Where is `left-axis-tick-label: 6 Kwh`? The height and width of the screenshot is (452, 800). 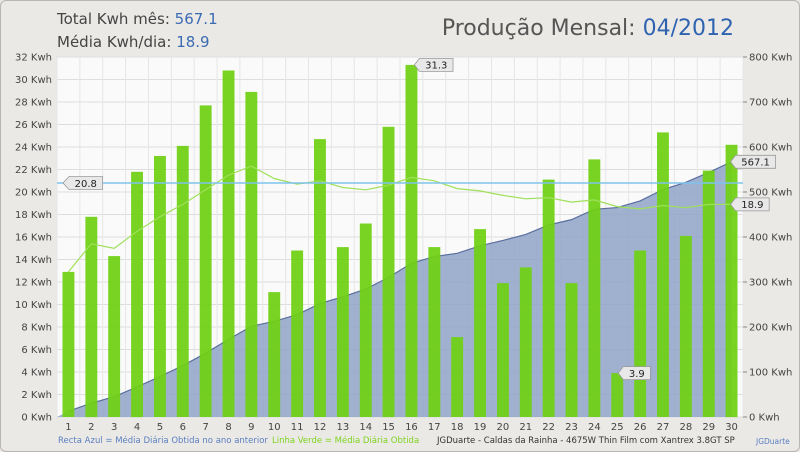
left-axis-tick-label: 6 Kwh is located at coordinates (36, 350).